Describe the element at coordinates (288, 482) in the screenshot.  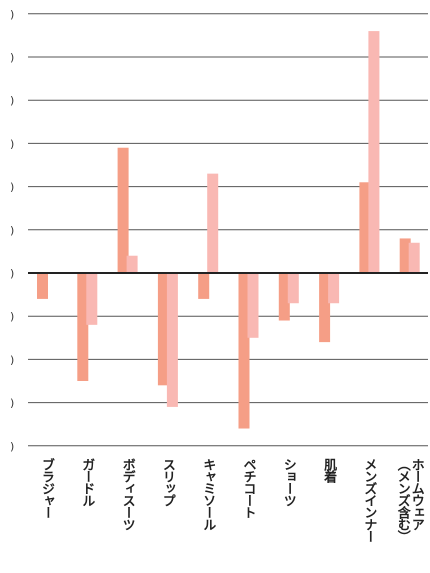
I see `x-tick-label: ショーツ` at that location.